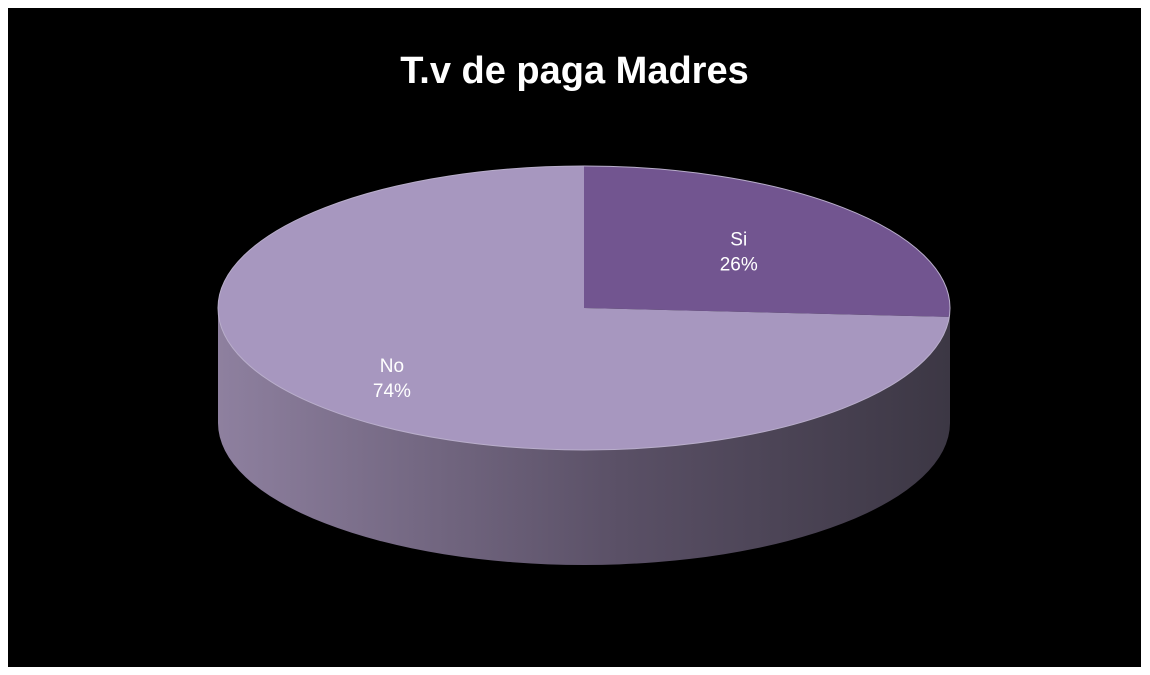 The height and width of the screenshot is (675, 1150). I want to click on slice-label-no: No 74%, so click(392, 379).